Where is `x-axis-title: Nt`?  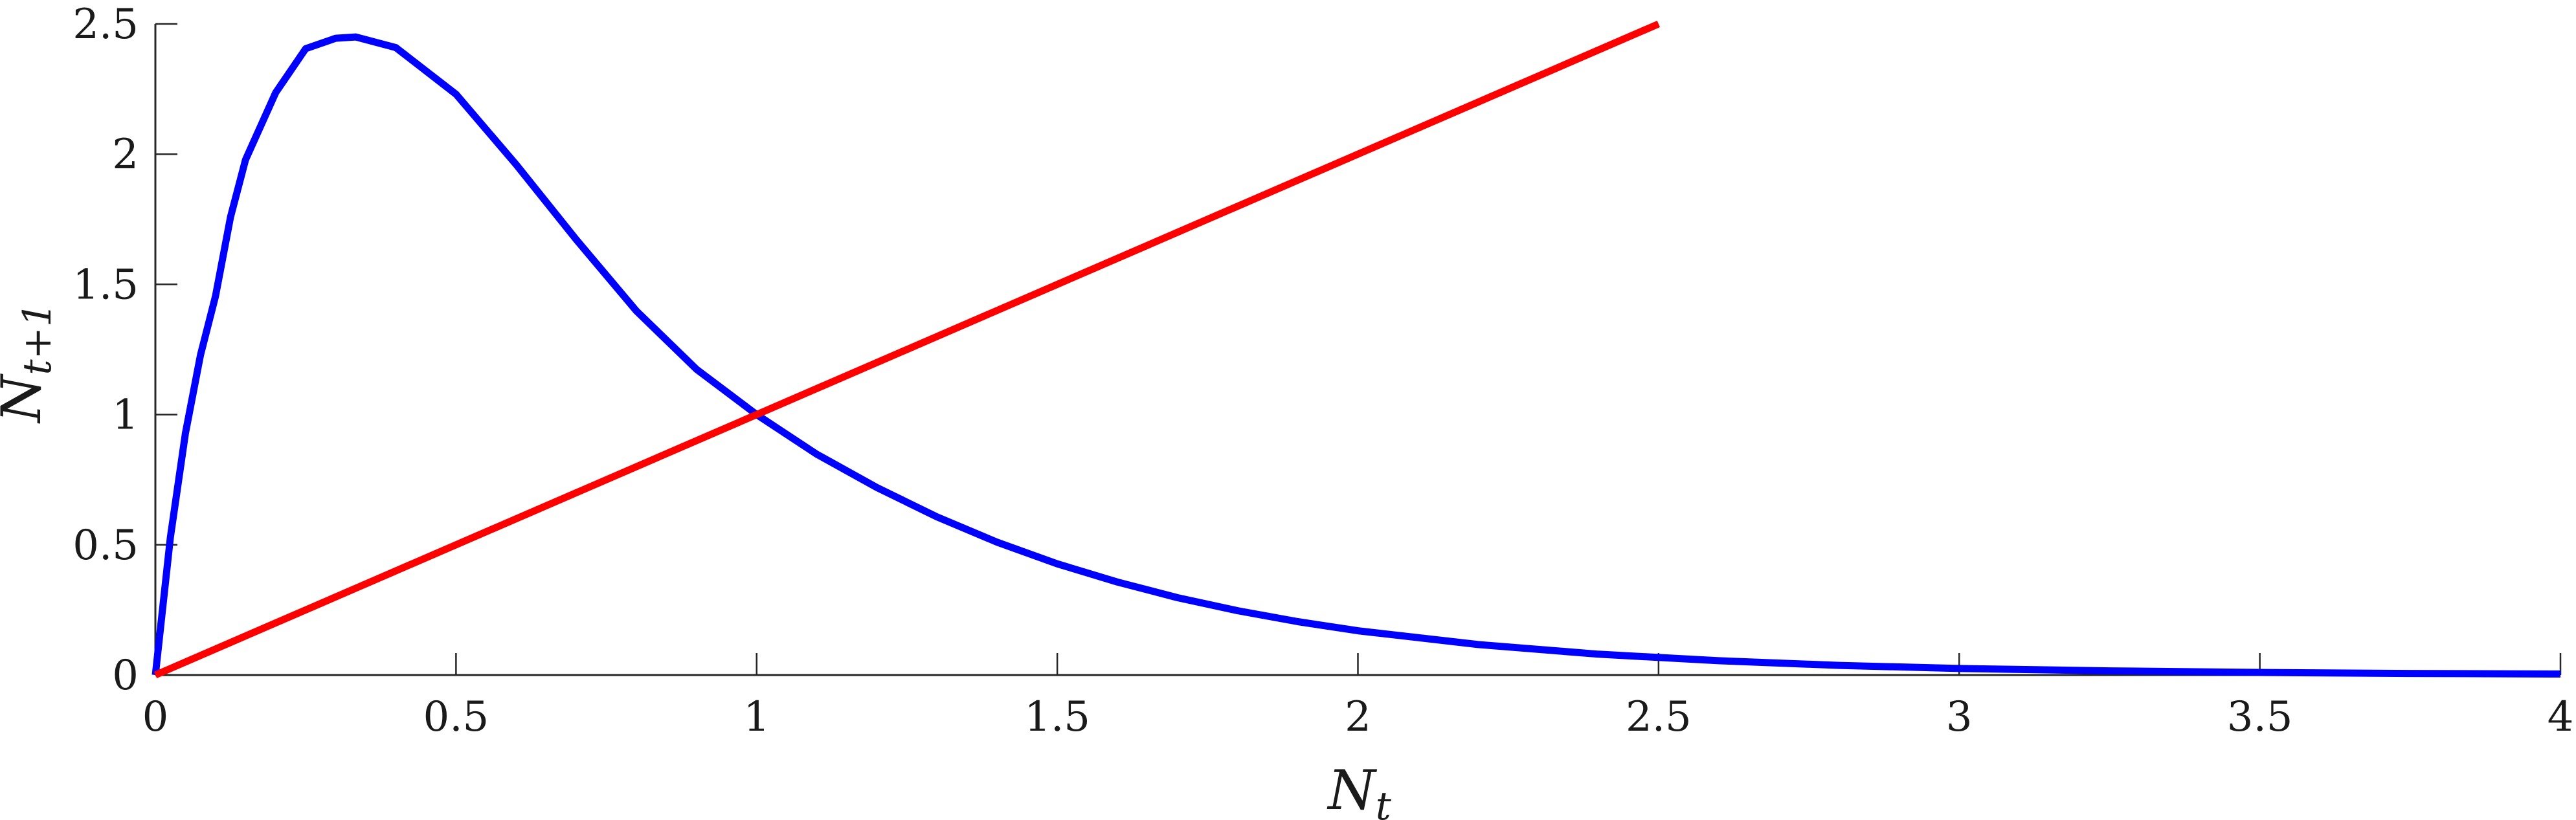 x-axis-title: Nt is located at coordinates (1359, 789).